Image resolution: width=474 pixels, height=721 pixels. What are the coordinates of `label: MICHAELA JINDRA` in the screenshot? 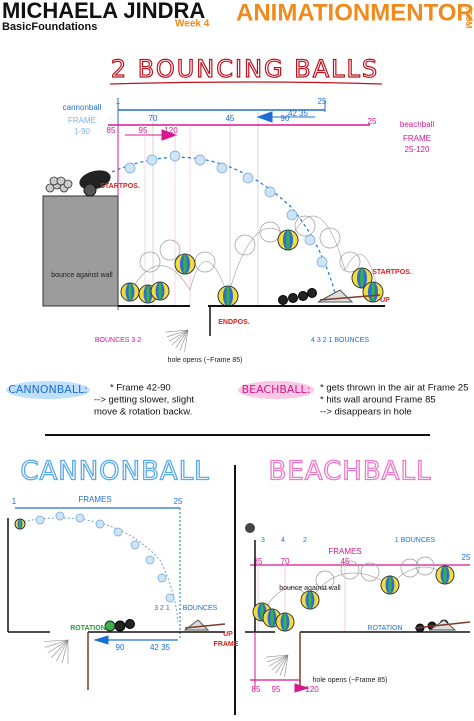 It's located at (103, 11).